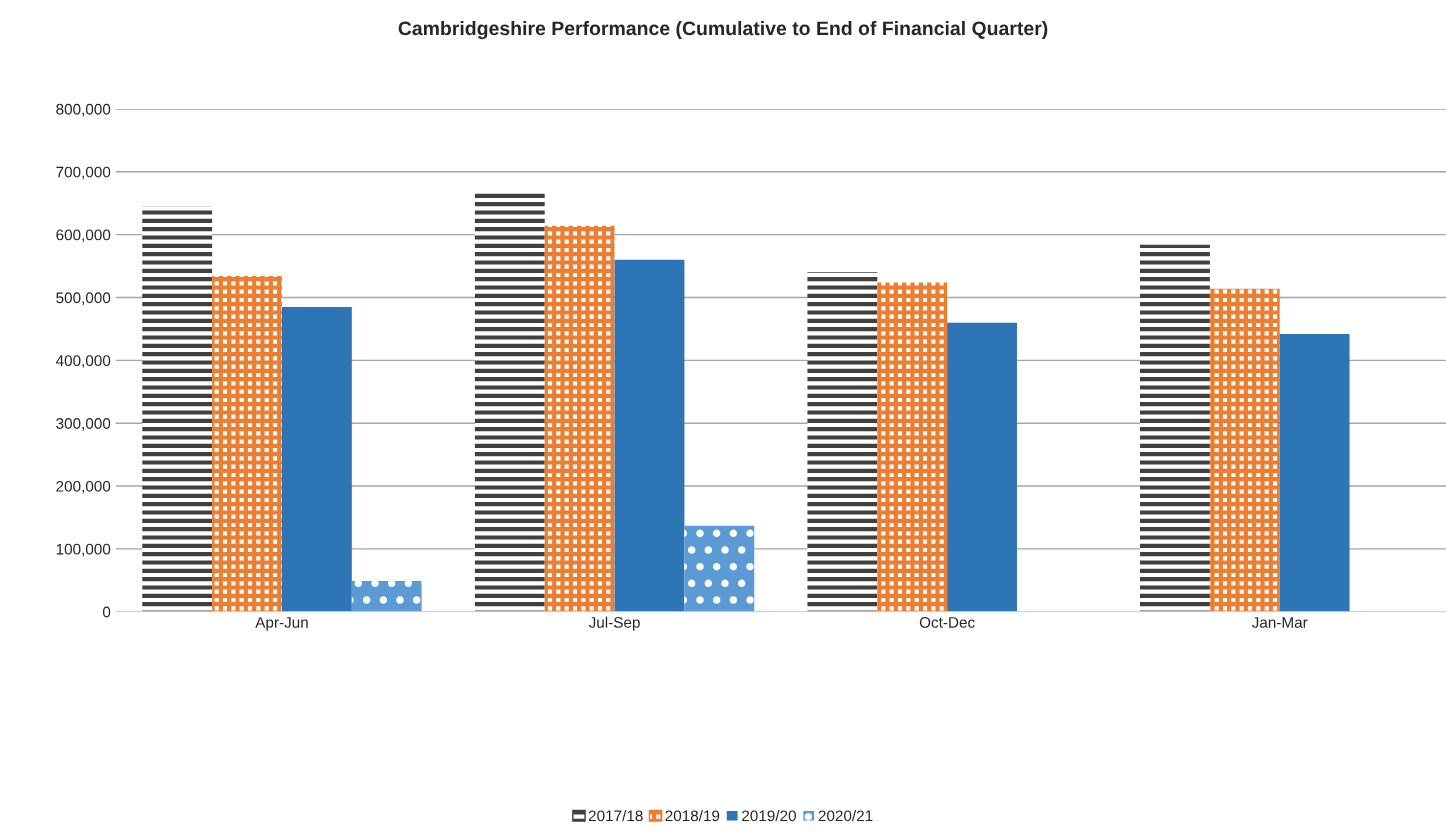  Describe the element at coordinates (83, 173) in the screenshot. I see `y-tick-label: 700,000` at that location.